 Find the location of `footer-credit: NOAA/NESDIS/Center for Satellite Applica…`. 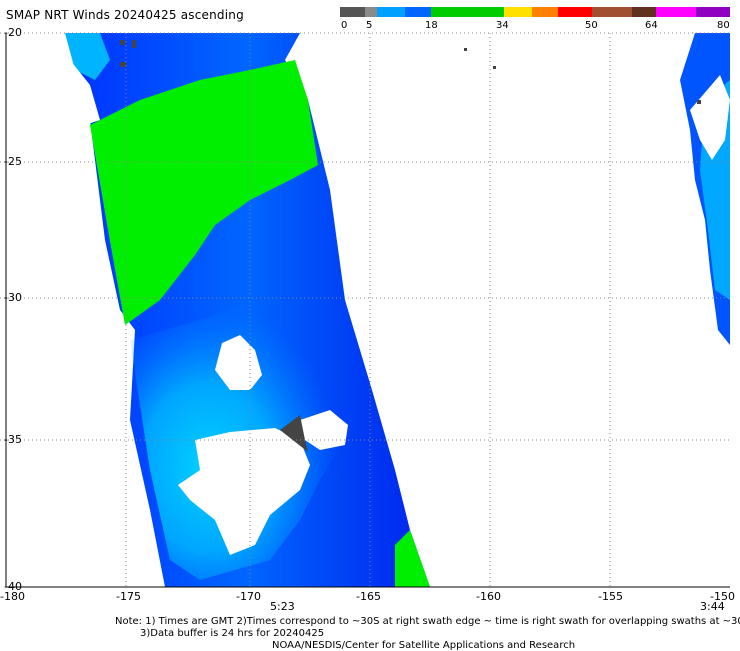

footer-credit: NOAA/NESDIS/Center for Satellite Applica… is located at coordinates (424, 645).